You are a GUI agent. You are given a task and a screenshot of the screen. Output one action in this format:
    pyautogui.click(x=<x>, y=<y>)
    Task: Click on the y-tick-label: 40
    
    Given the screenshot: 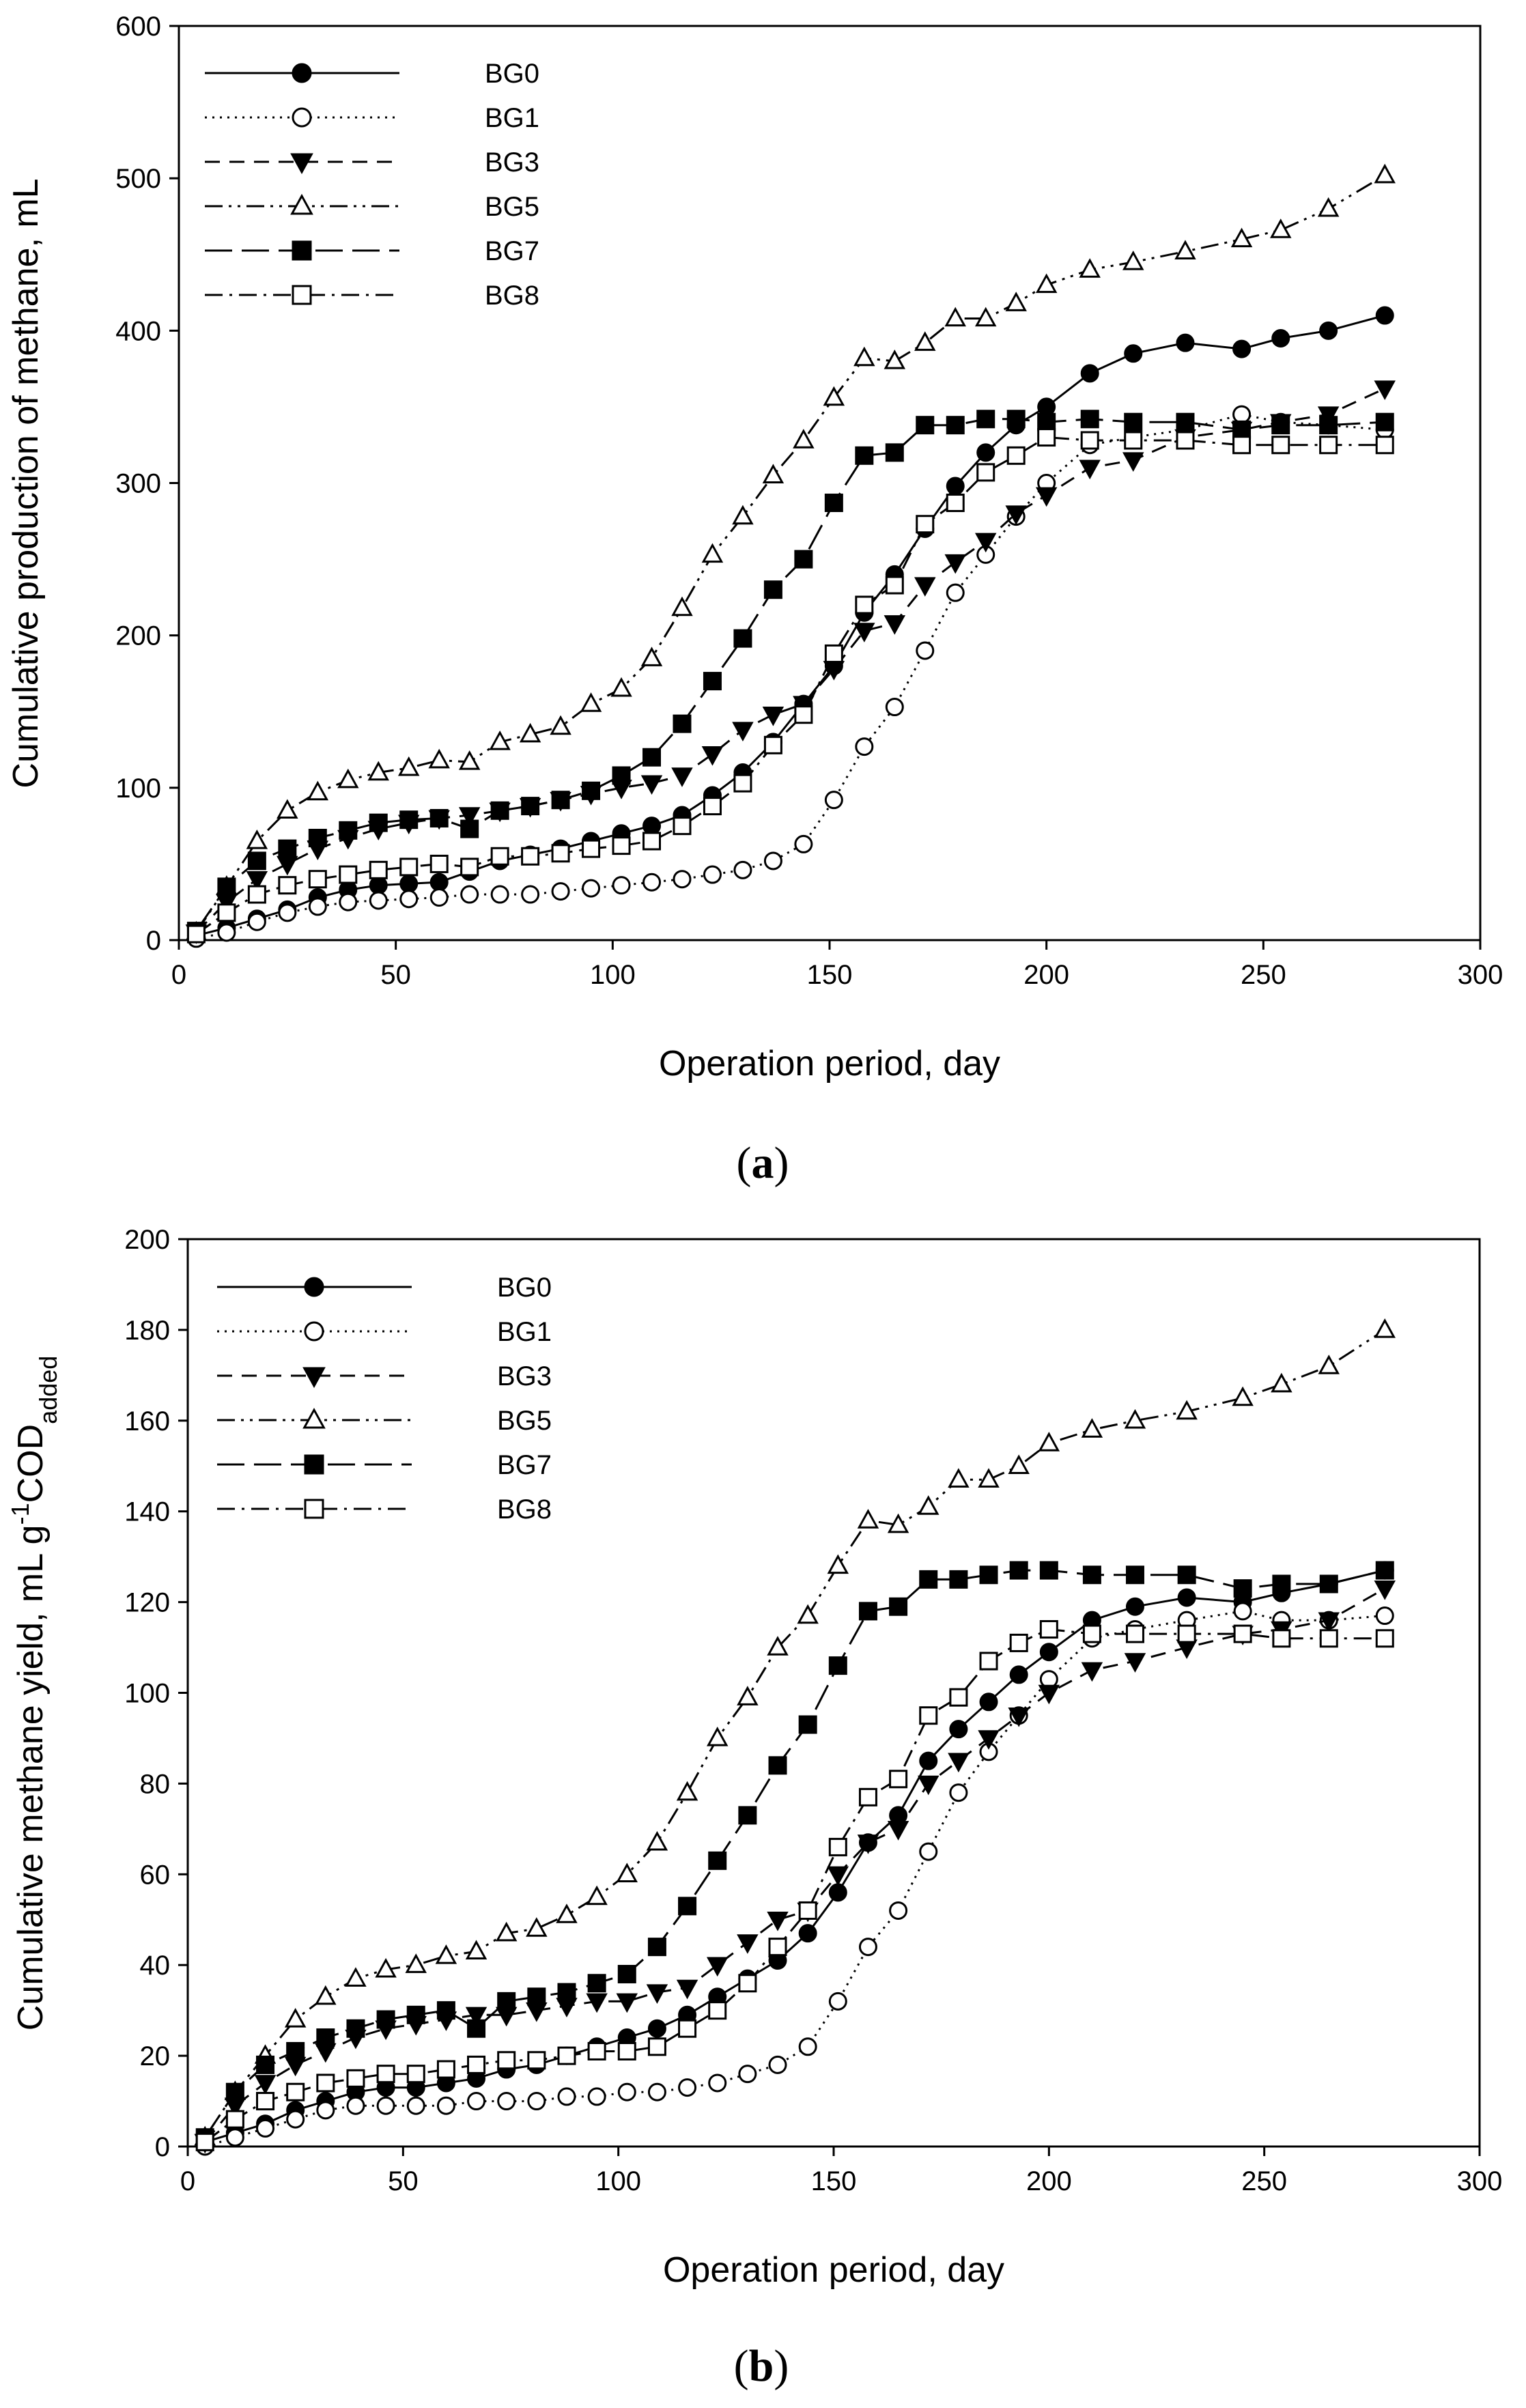 What is the action you would take?
    pyautogui.click(x=155, y=1966)
    